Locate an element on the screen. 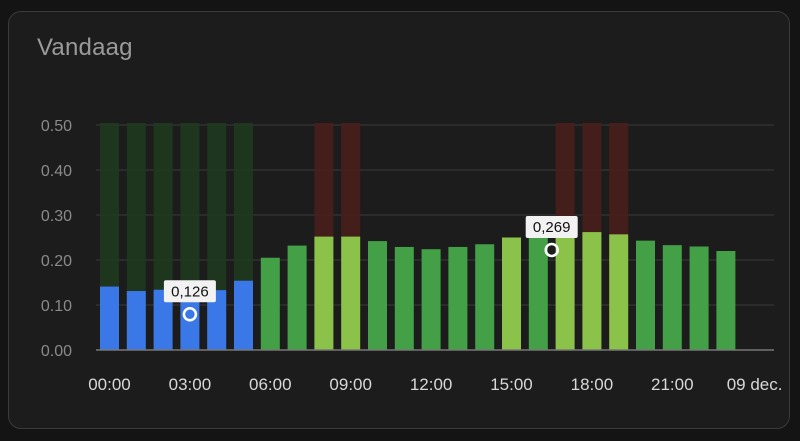 The width and height of the screenshot is (800, 441). y-tick-label: 0.00 is located at coordinates (56, 351).